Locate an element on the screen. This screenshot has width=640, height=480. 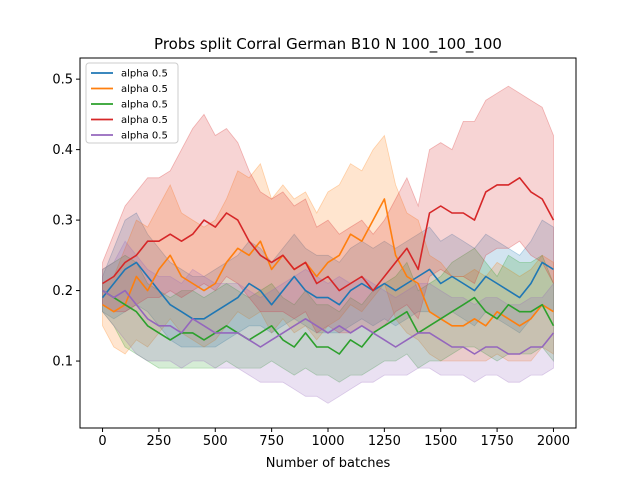
legend-label-2: alpha 0.5 is located at coordinates (144, 89).